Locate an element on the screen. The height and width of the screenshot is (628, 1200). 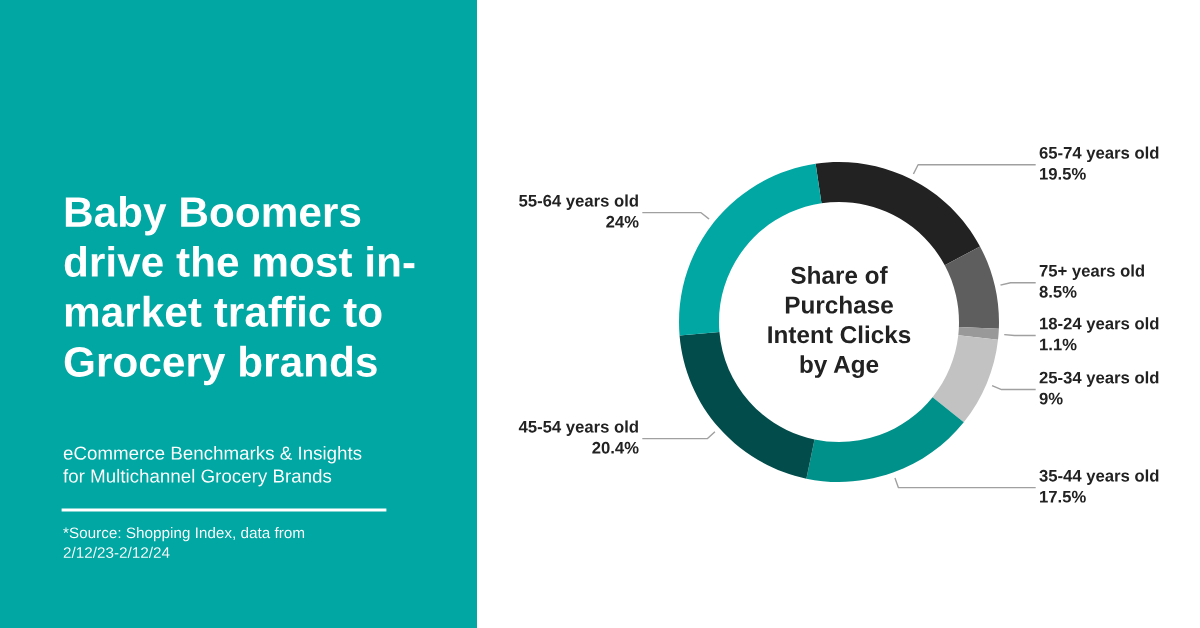
text: eCommerce Benchmarks & Insights for Multichannel Grocery Brands is located at coordinates (212, 466).